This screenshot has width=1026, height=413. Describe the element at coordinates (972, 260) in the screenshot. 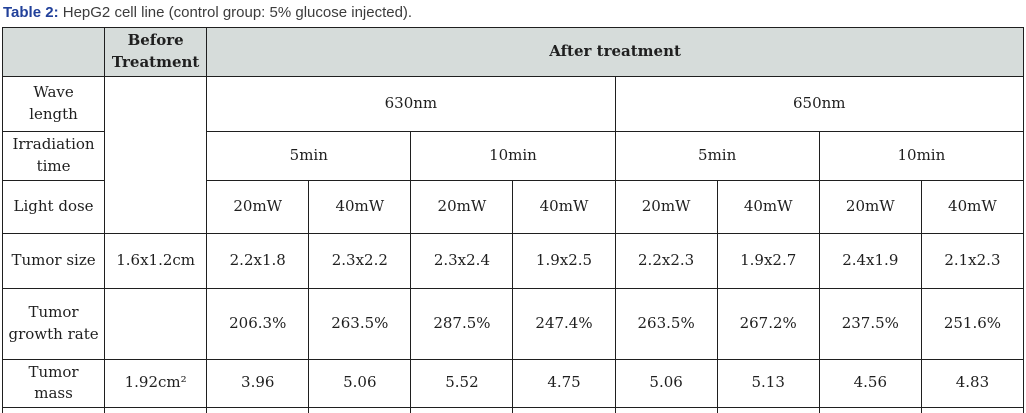

I see `data-cell: 2.1x2.3` at that location.